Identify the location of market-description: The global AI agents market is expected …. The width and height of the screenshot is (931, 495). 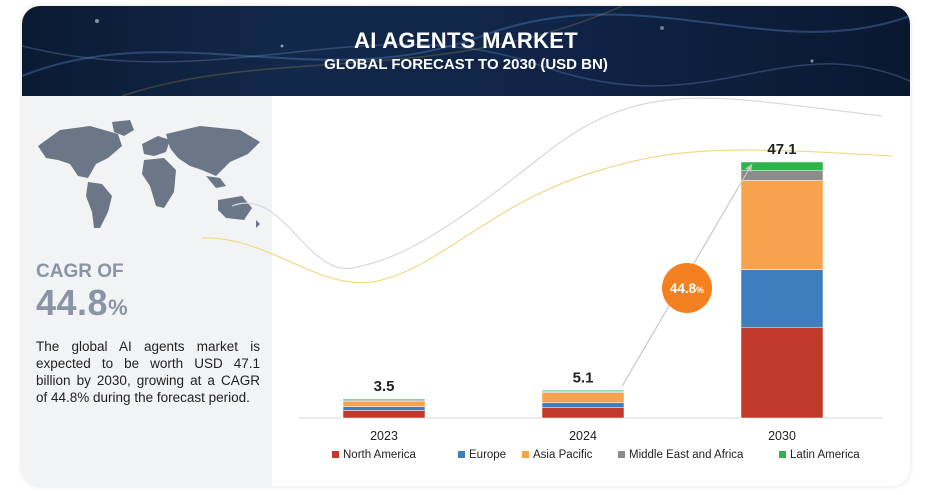
(148, 372).